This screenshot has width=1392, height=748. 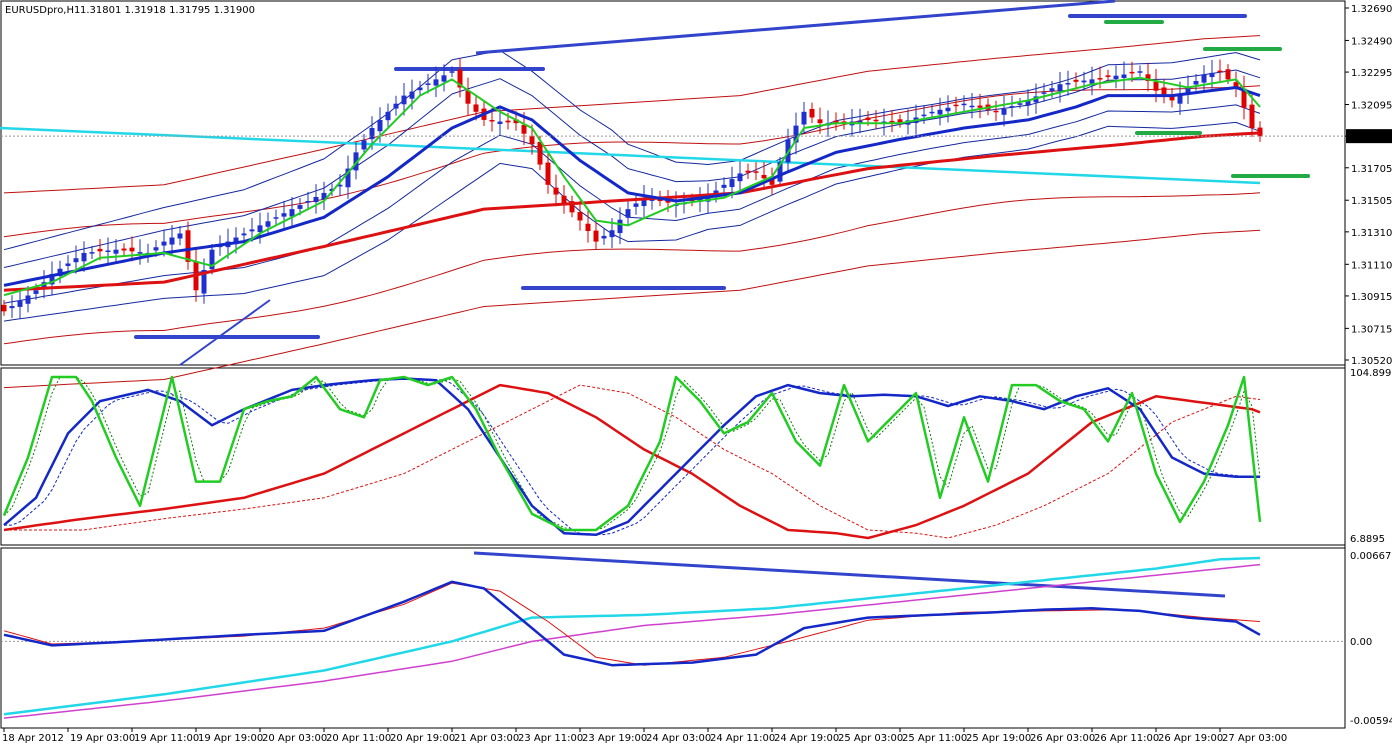 What do you see at coordinates (870, 738) in the screenshot?
I see `time-tick-label: 25 Apr 03:00` at bounding box center [870, 738].